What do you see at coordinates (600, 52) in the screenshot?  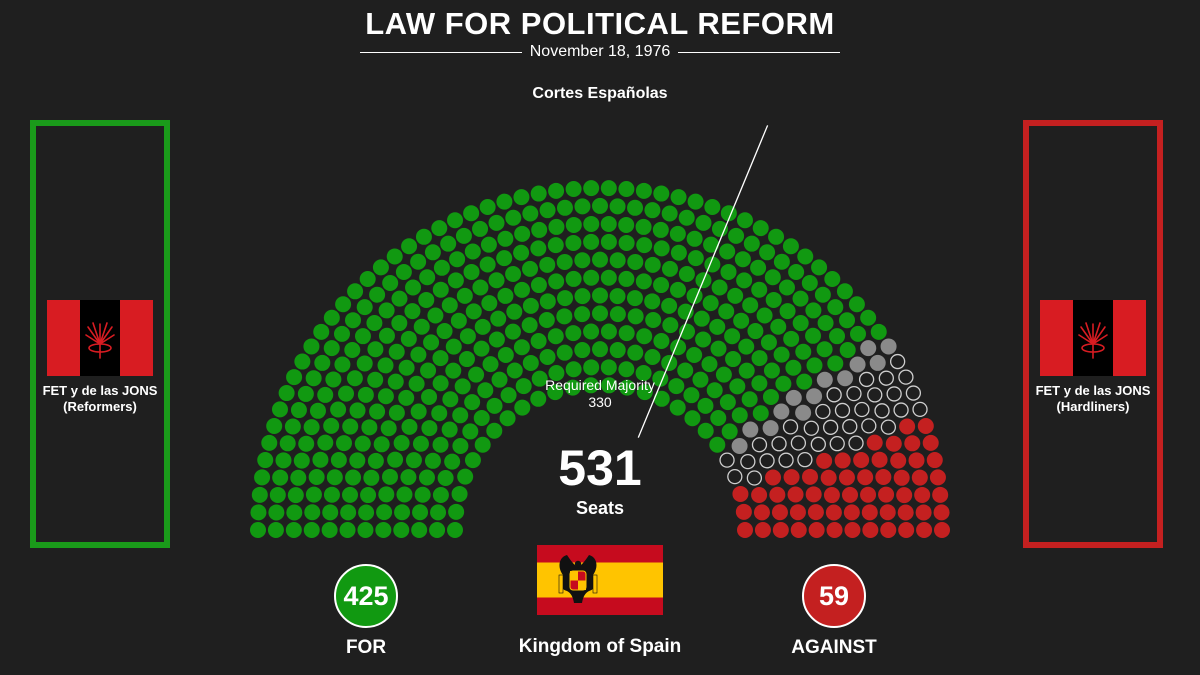 I see `date-row: November 18, 1976` at bounding box center [600, 52].